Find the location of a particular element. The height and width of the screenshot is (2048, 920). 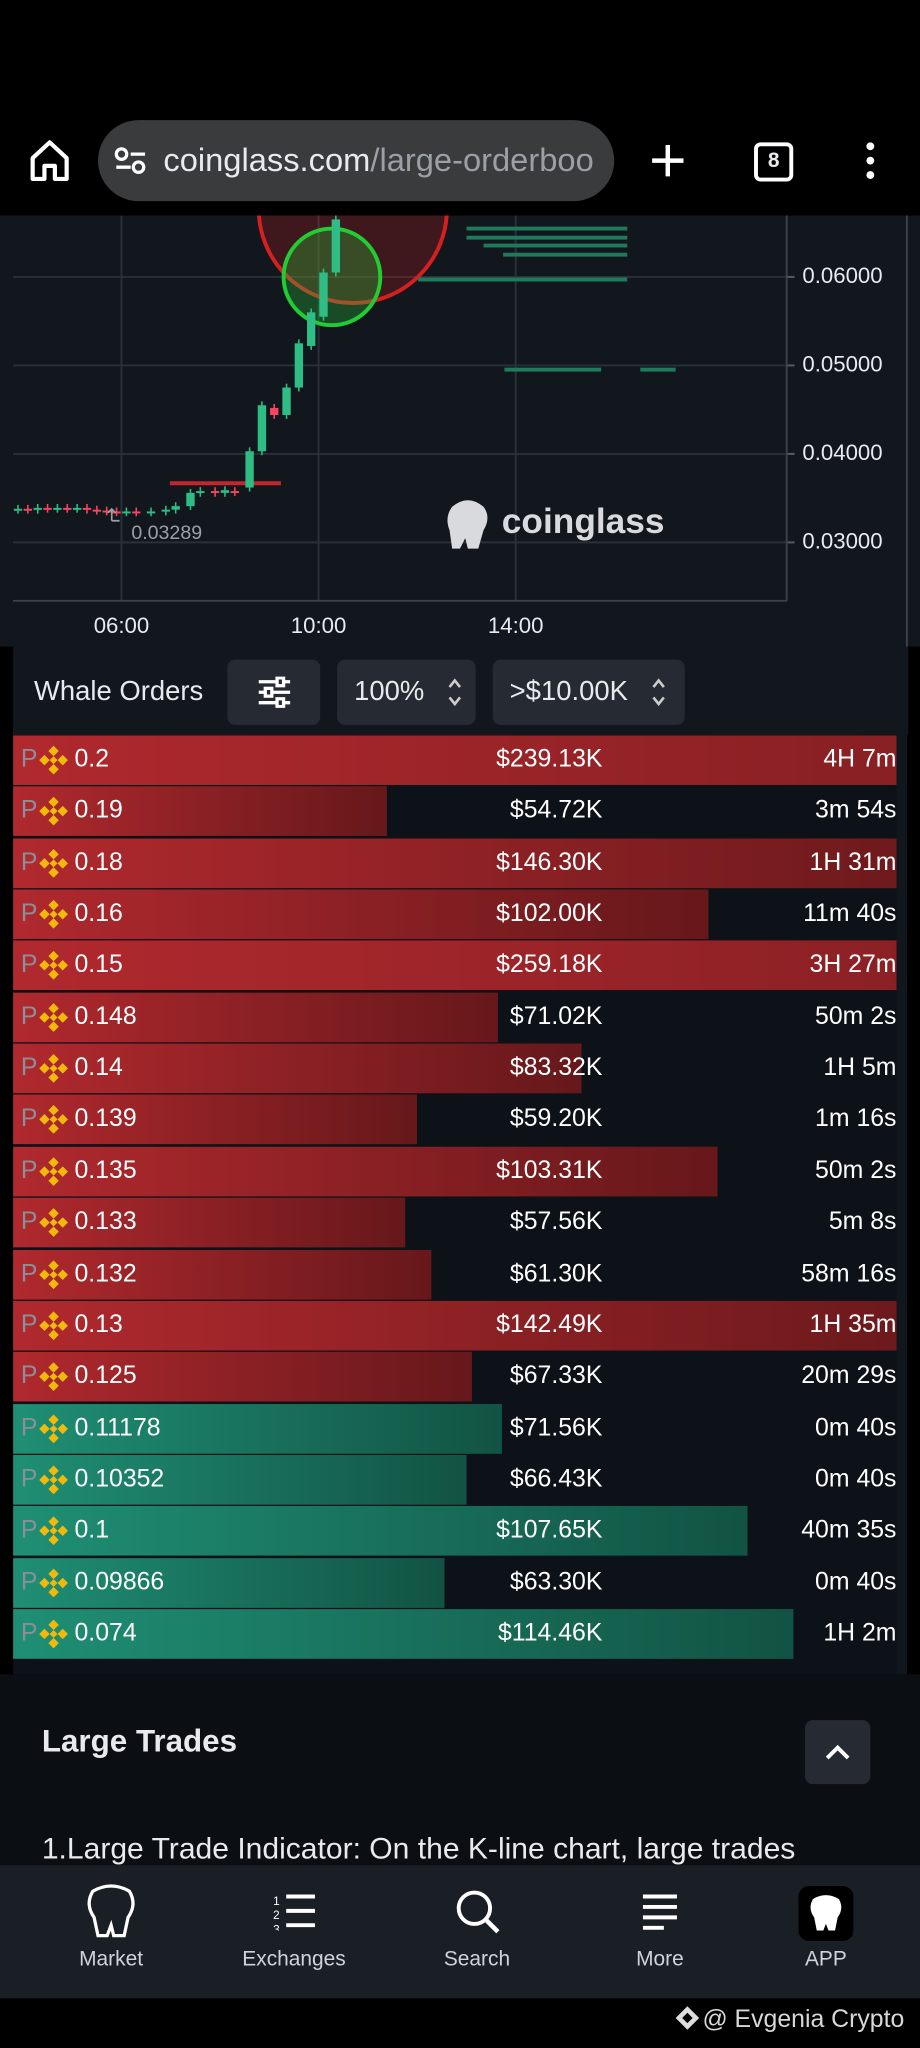

home-button is located at coordinates (50, 160).